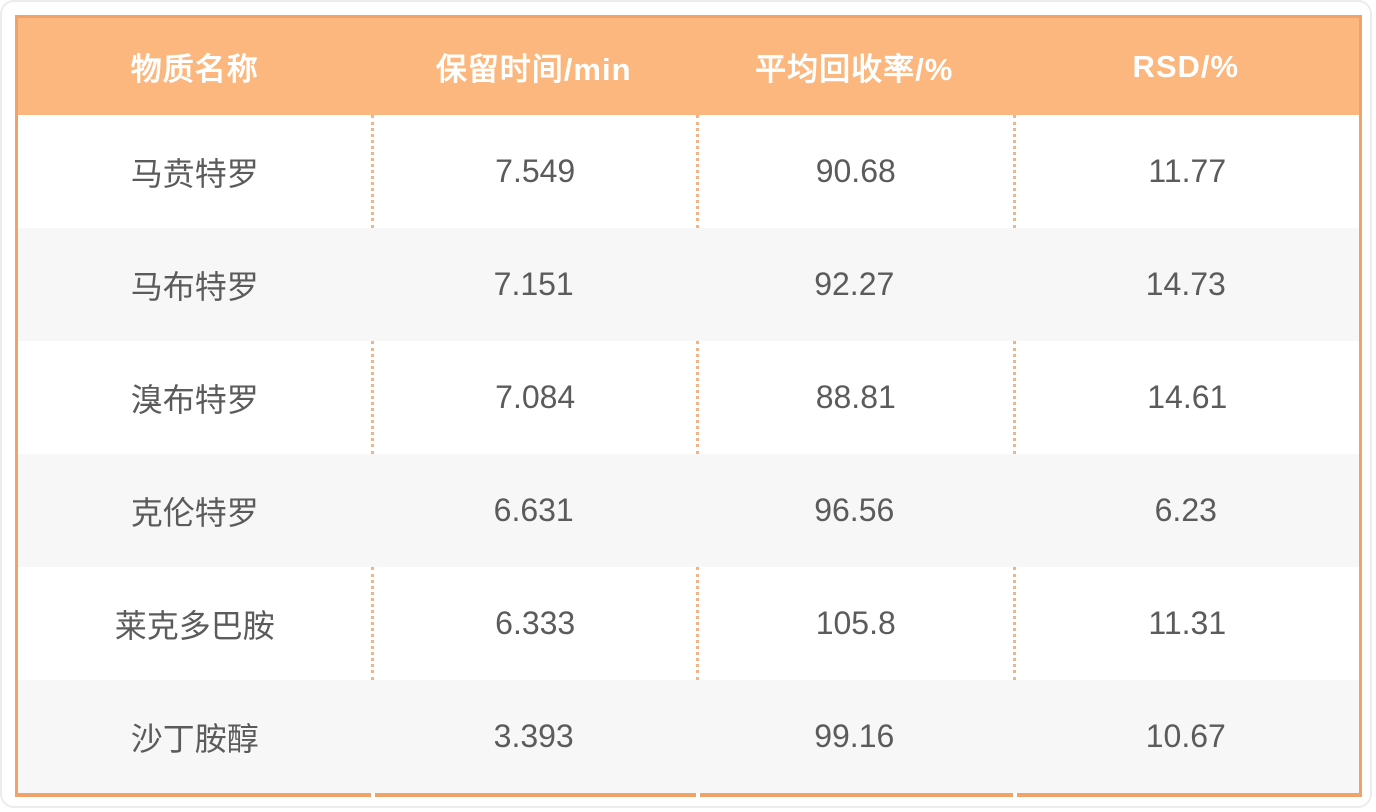 This screenshot has height=812, width=1376. Describe the element at coordinates (854, 171) in the screenshot. I see `cell-recovery: 90.68` at that location.